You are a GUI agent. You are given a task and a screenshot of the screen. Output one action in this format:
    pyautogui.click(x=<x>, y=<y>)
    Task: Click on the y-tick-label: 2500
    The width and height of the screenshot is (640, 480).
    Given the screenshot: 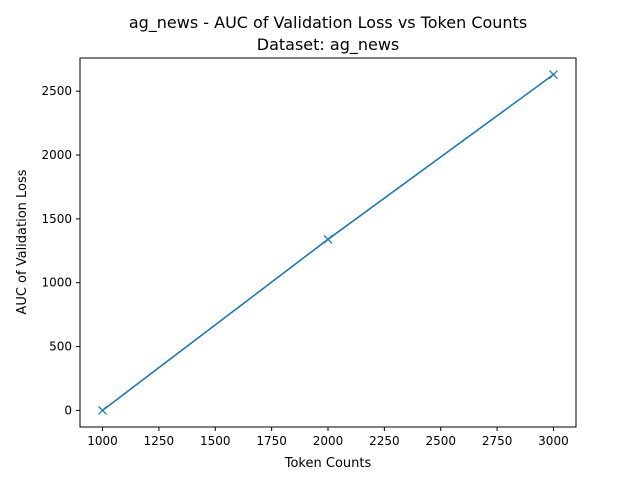 What is the action you would take?
    pyautogui.click(x=56, y=91)
    